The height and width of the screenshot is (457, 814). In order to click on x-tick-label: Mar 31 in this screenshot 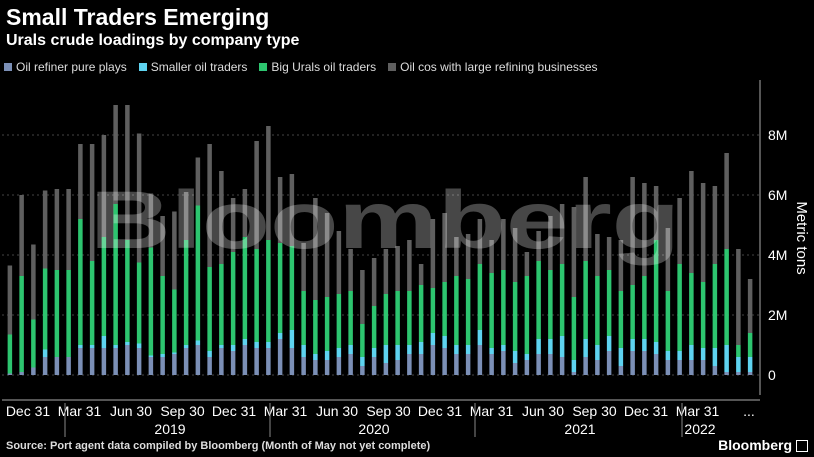, I will do `click(492, 411)`.